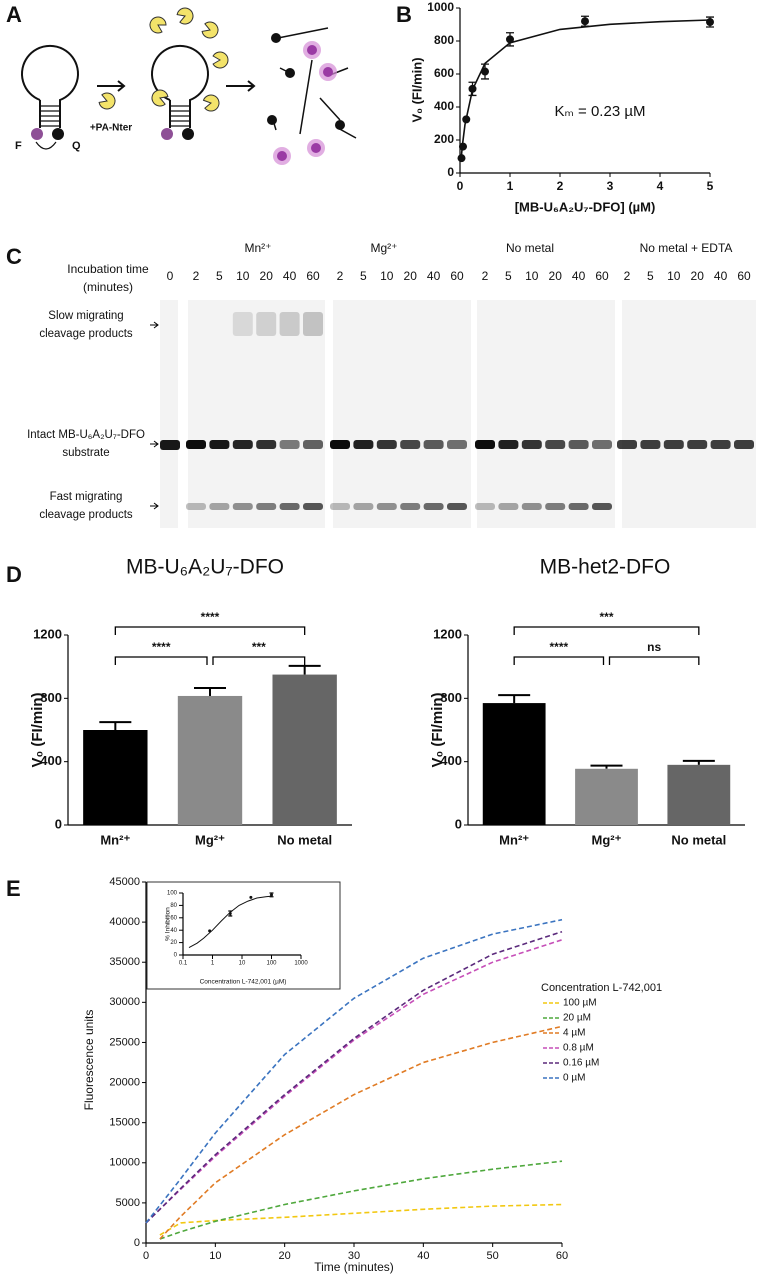 The width and height of the screenshot is (758, 1280). What do you see at coordinates (451, 760) in the screenshot?
I see `y-tick-label: 400` at bounding box center [451, 760].